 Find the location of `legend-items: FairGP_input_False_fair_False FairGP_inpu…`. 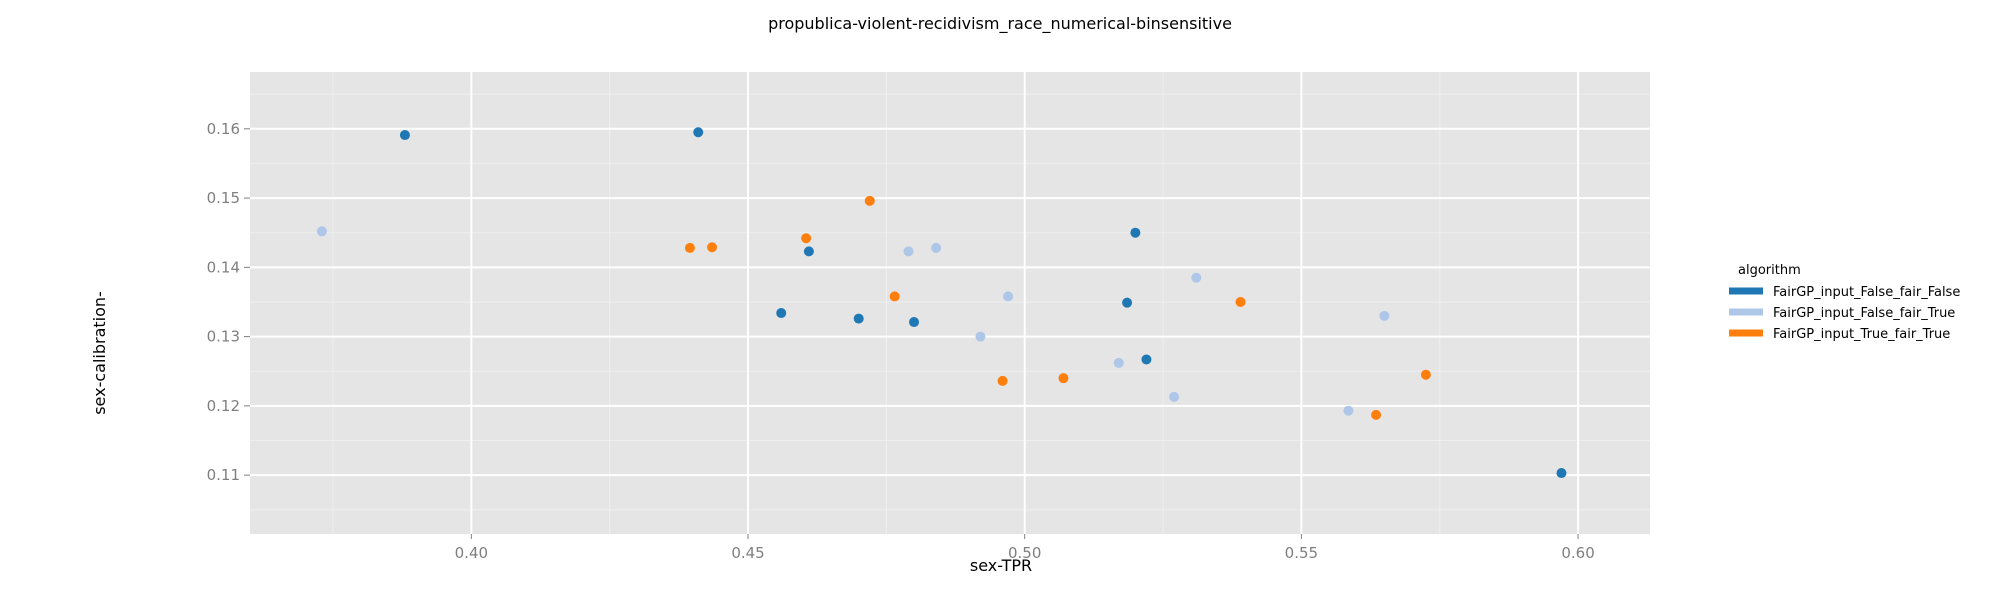

legend-items: FairGP_input_False_fair_False FairGP_inpu… is located at coordinates (1844, 313).